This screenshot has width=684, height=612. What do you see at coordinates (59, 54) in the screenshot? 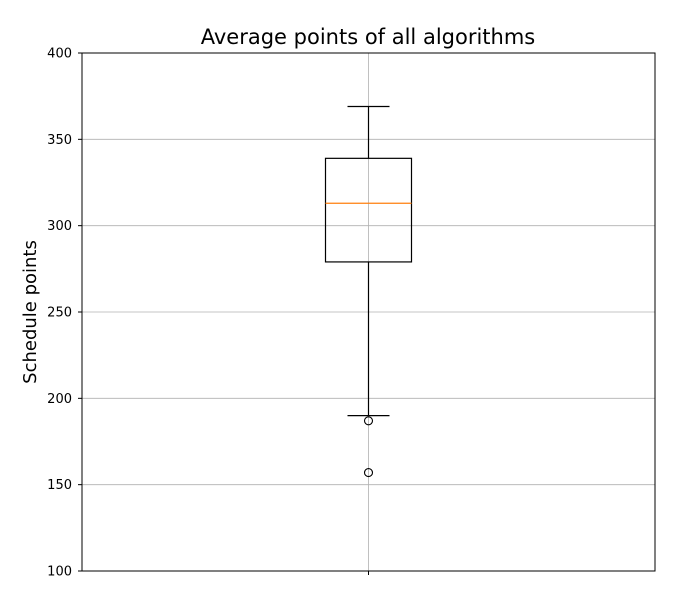
I see `y-tick-label: 400` at bounding box center [59, 54].